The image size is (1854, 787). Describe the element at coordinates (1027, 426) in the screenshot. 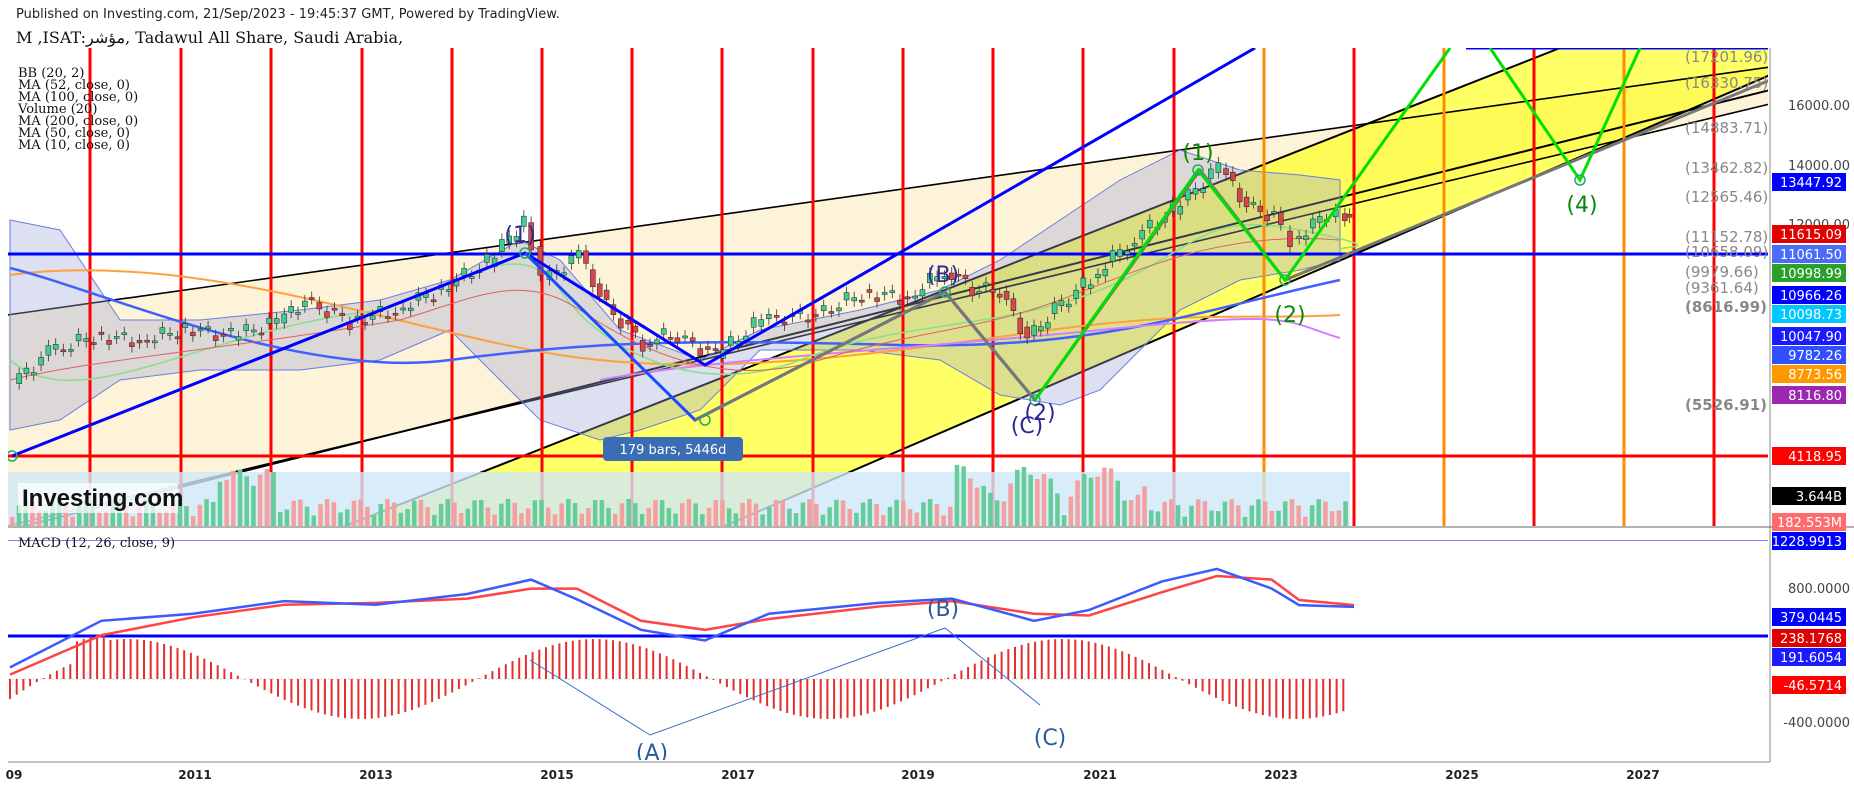

I see `wave-label-C: (C)` at that location.